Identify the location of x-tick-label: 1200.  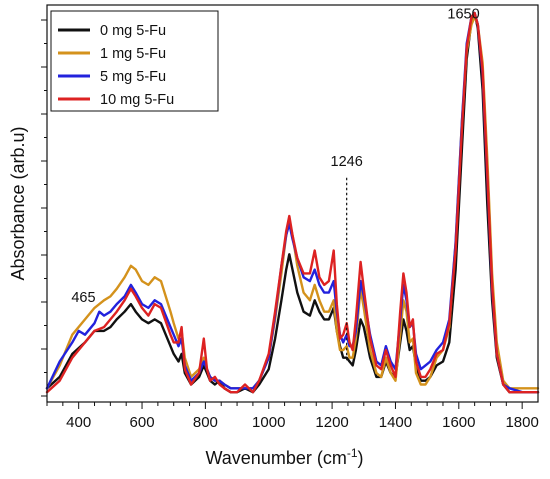
(331, 422).